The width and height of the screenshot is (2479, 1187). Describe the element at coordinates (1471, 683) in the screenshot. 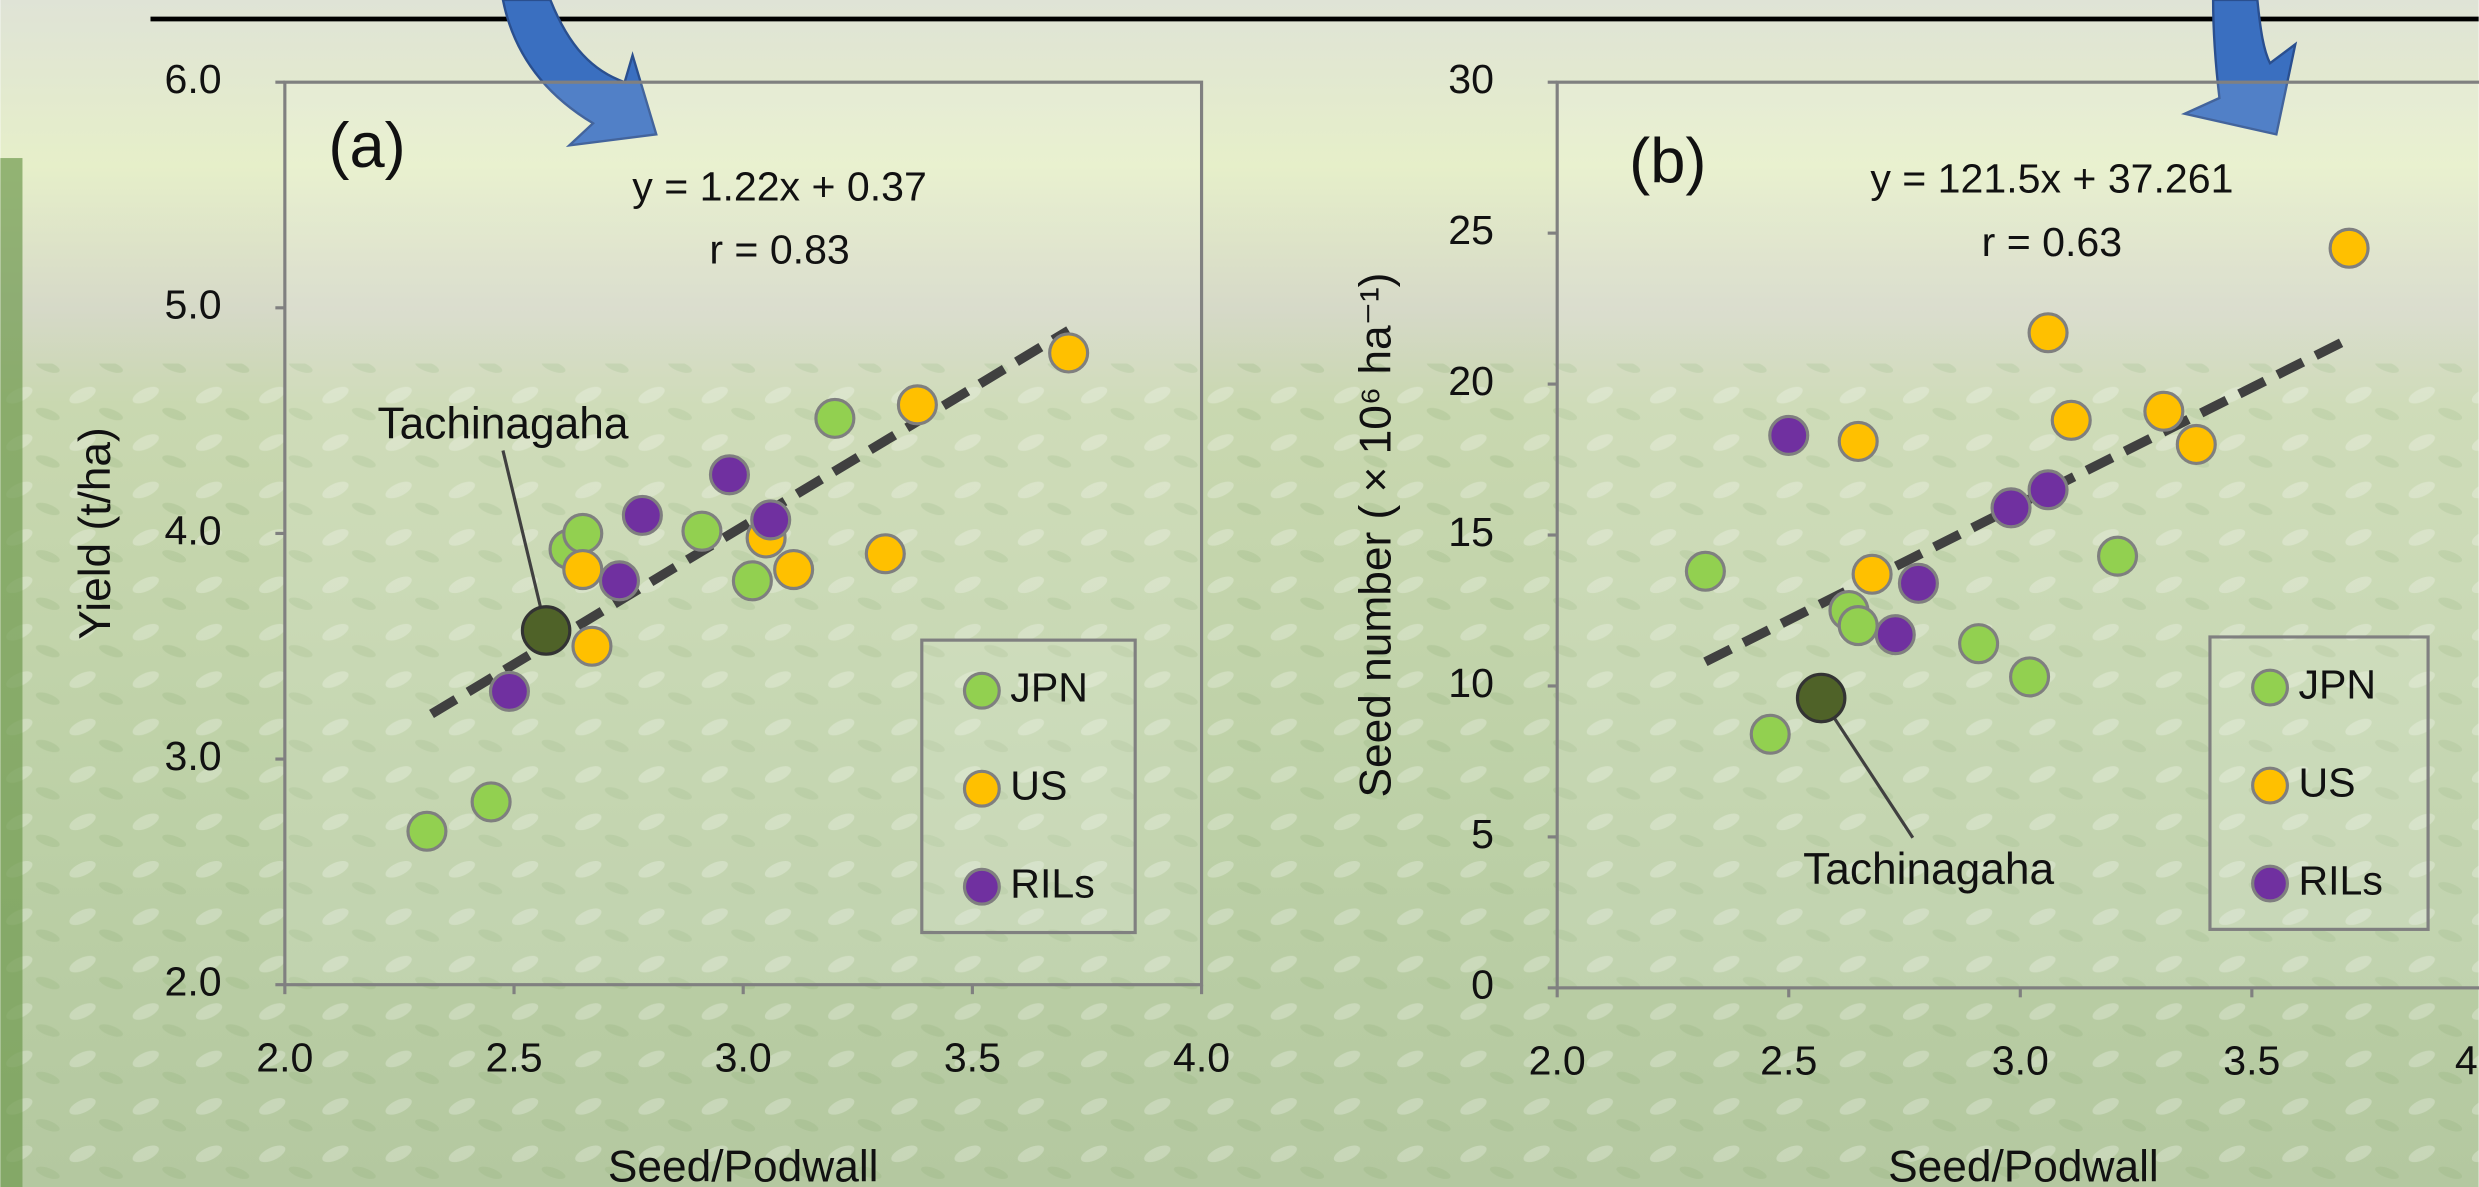

I see `y-tick-label: 10` at that location.